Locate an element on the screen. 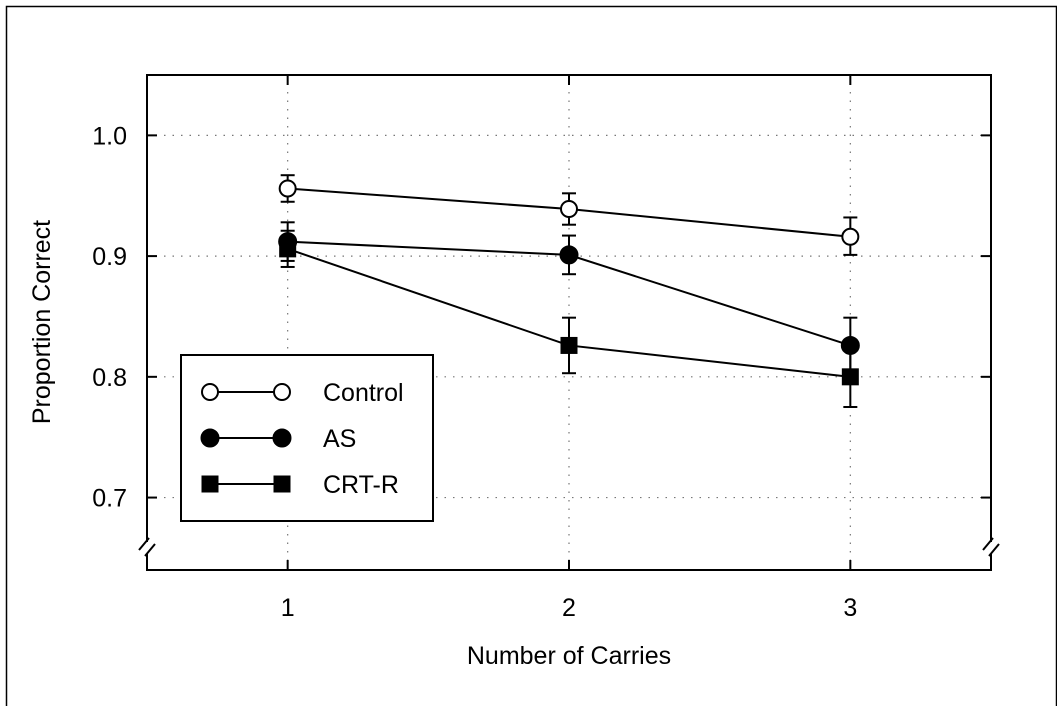 This screenshot has height=706, width=1057. y-tick-label: 0.8 is located at coordinates (109, 378).